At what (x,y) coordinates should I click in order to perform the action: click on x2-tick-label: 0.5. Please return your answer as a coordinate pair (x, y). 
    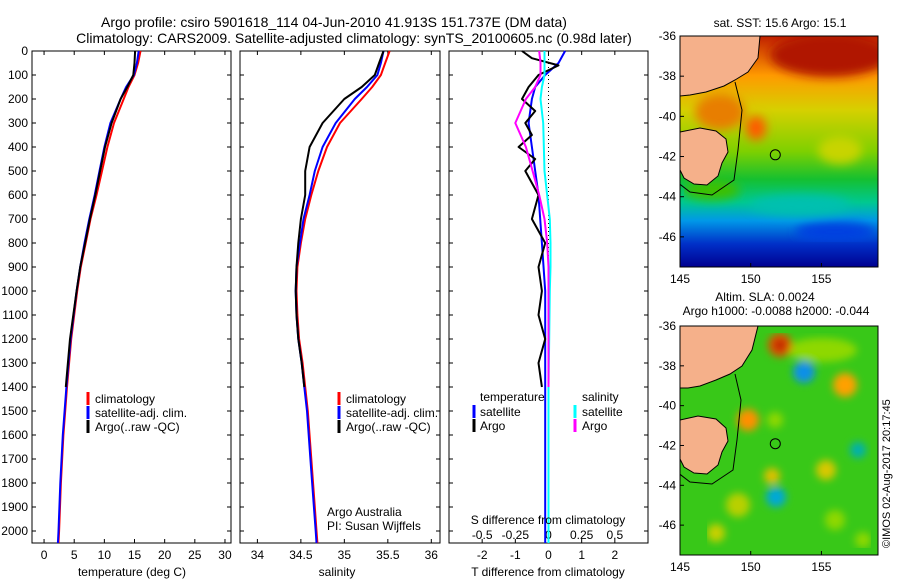
    Looking at the image, I should click on (614, 535).